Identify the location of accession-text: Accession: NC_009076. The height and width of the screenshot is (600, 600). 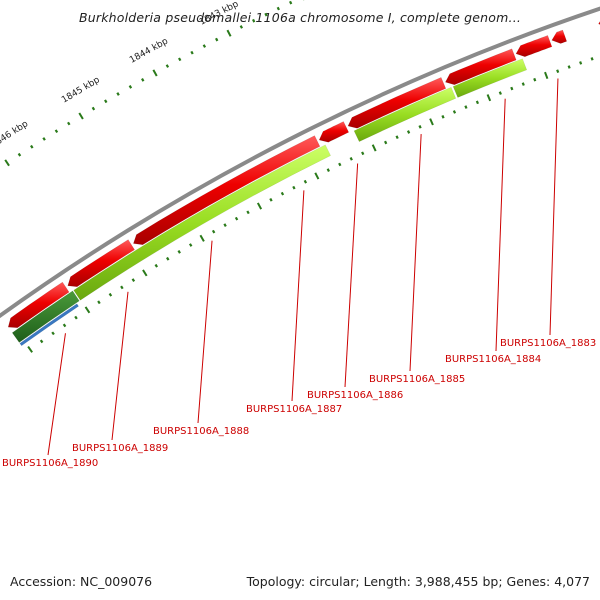
(81, 581).